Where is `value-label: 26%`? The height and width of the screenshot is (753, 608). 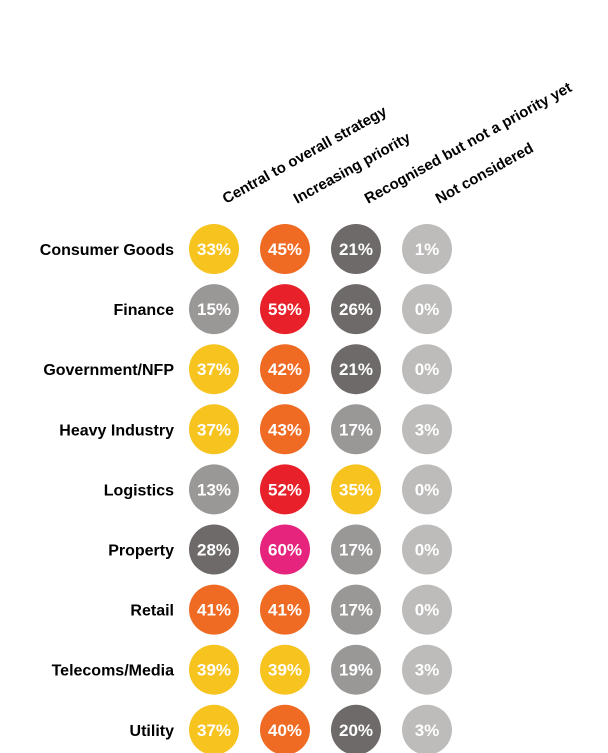 value-label: 26% is located at coordinates (356, 309).